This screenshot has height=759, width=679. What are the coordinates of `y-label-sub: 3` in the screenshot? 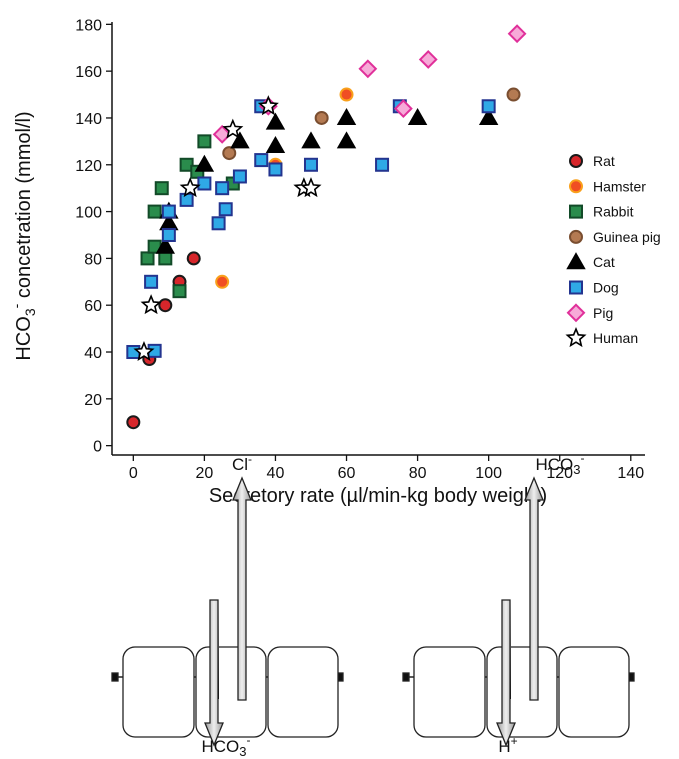 It's located at (30, 312).